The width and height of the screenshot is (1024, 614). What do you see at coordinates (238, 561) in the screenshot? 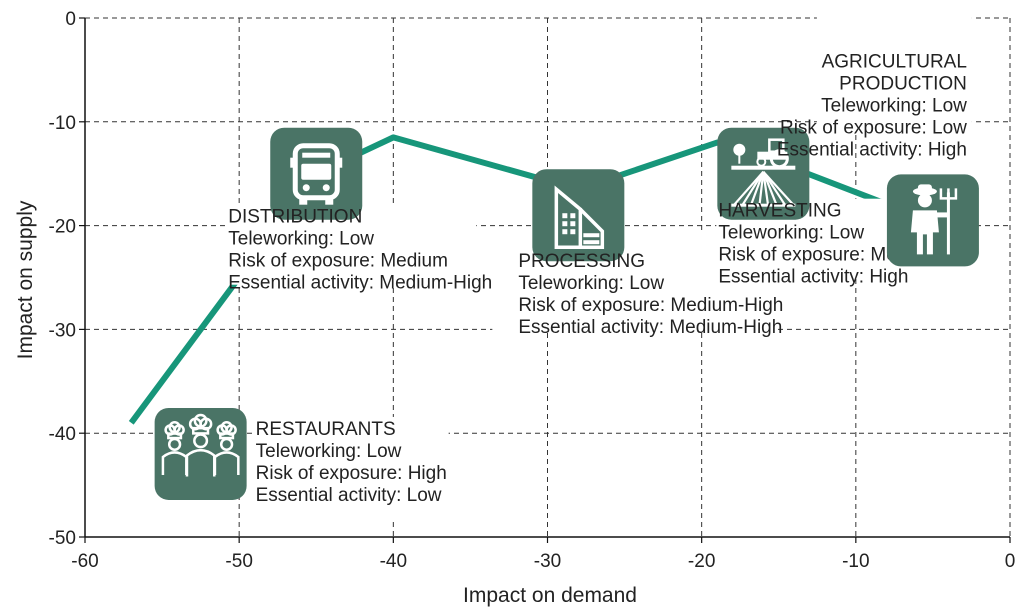
I see `x-tick-label: -50` at bounding box center [238, 561].